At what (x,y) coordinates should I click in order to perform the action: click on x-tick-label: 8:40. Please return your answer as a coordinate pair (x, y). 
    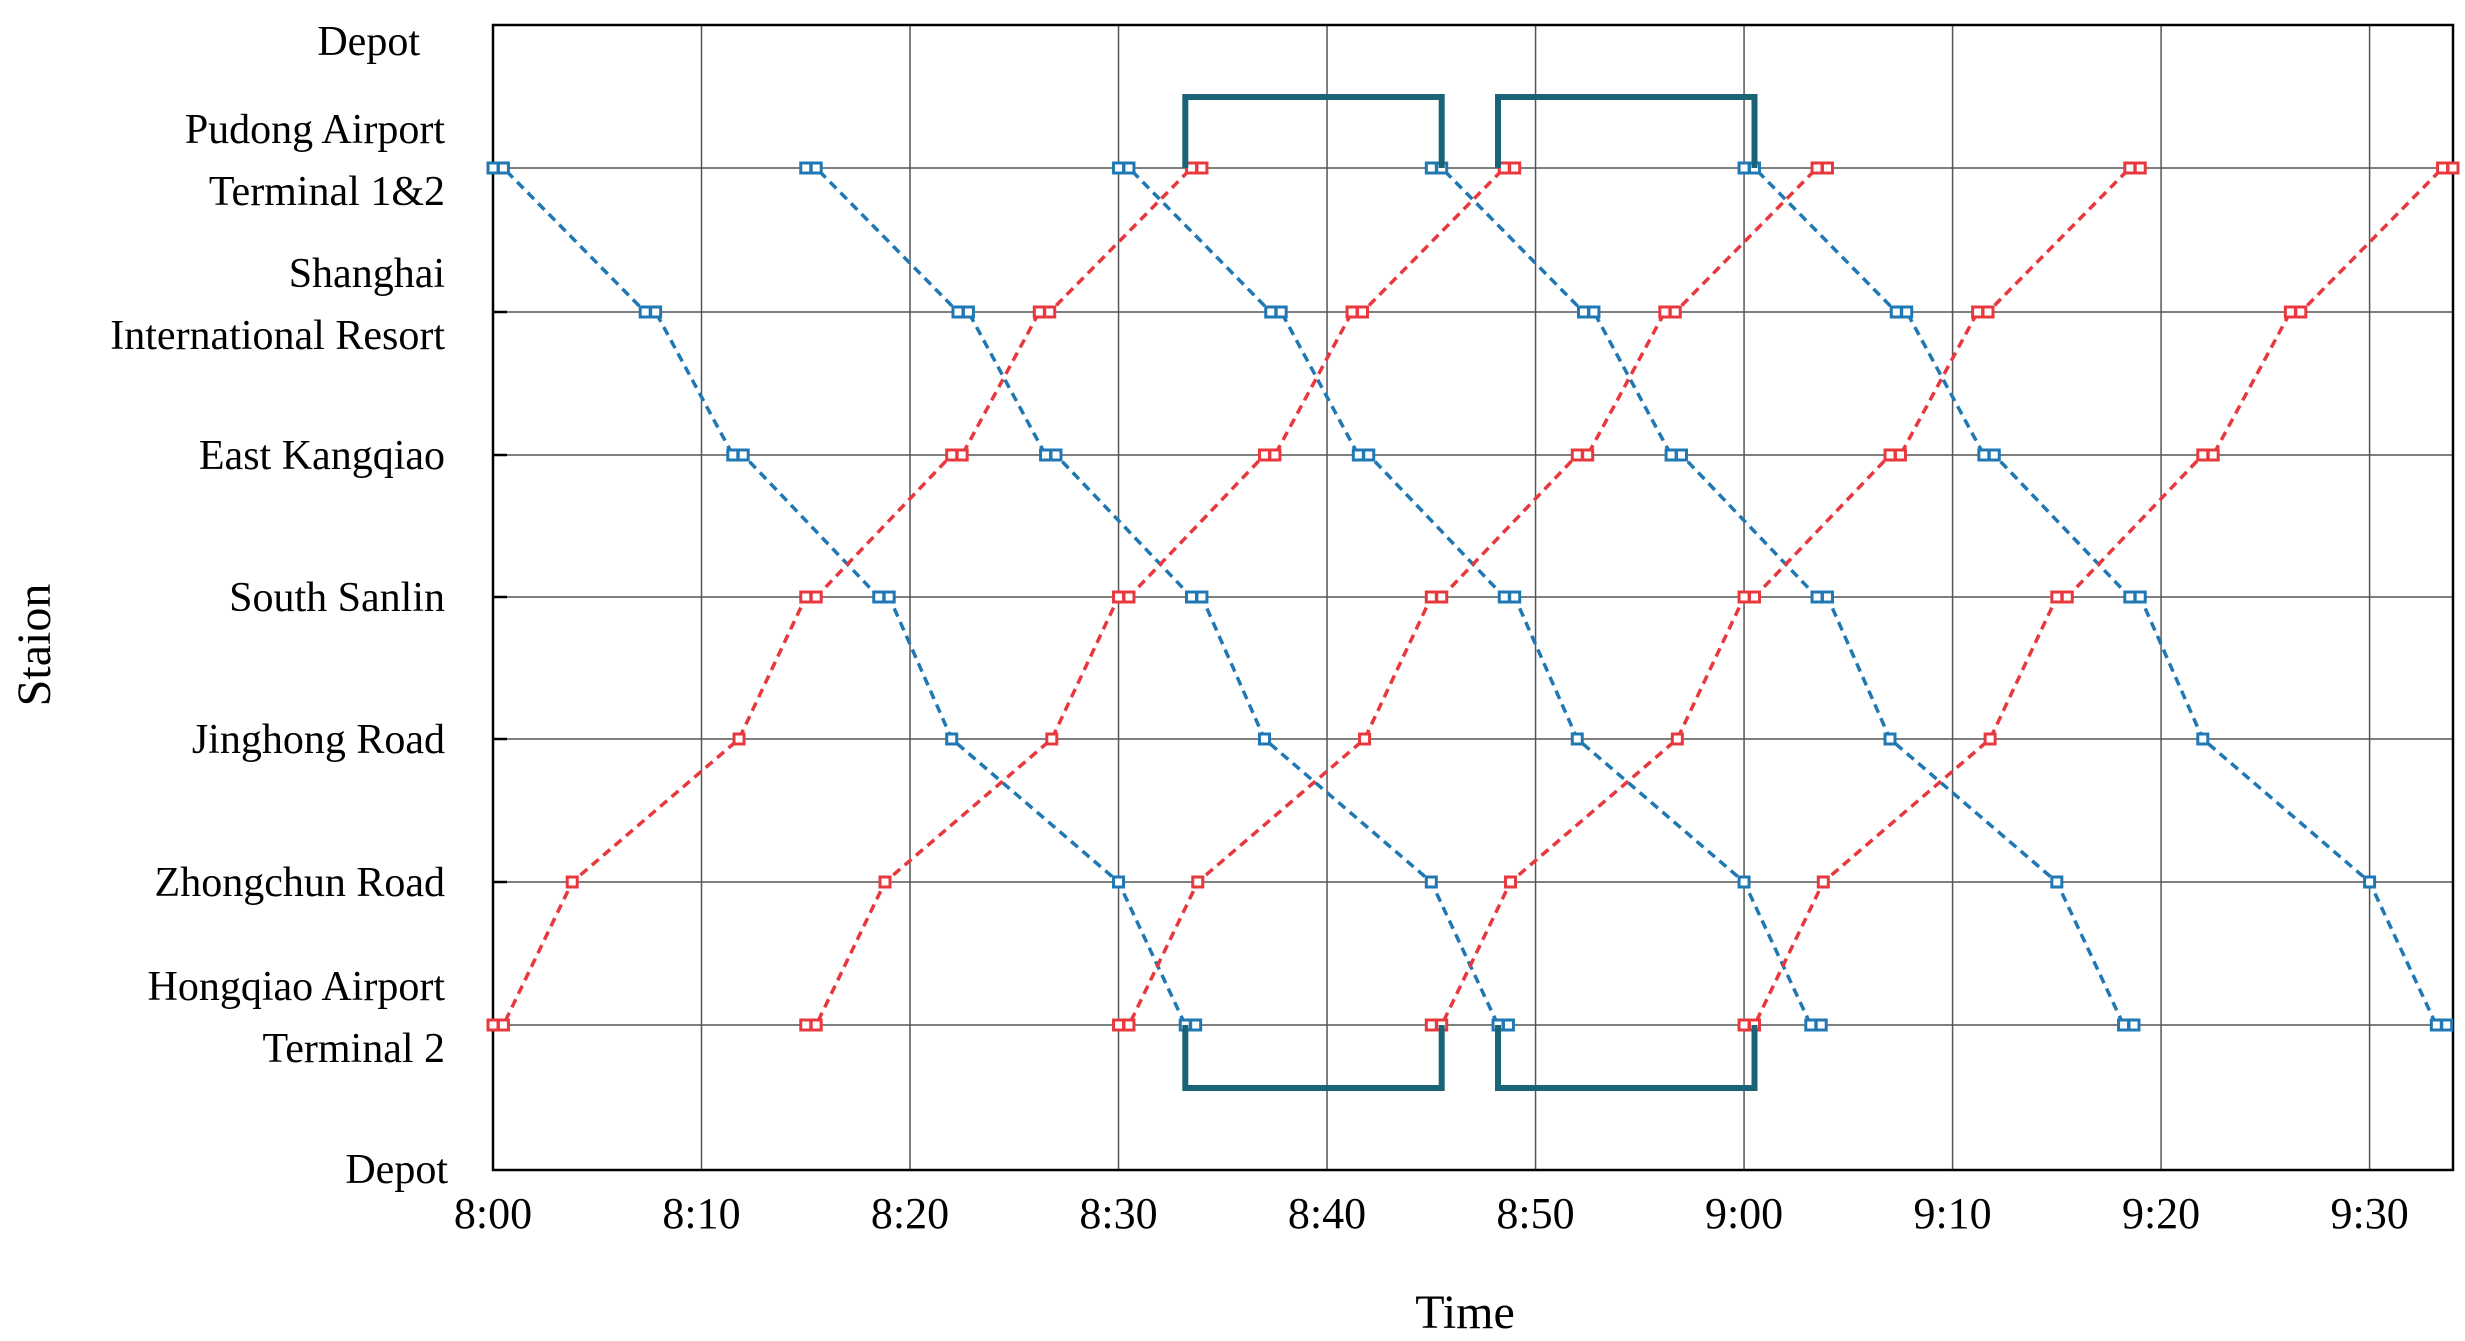
    Looking at the image, I should click on (1327, 1213).